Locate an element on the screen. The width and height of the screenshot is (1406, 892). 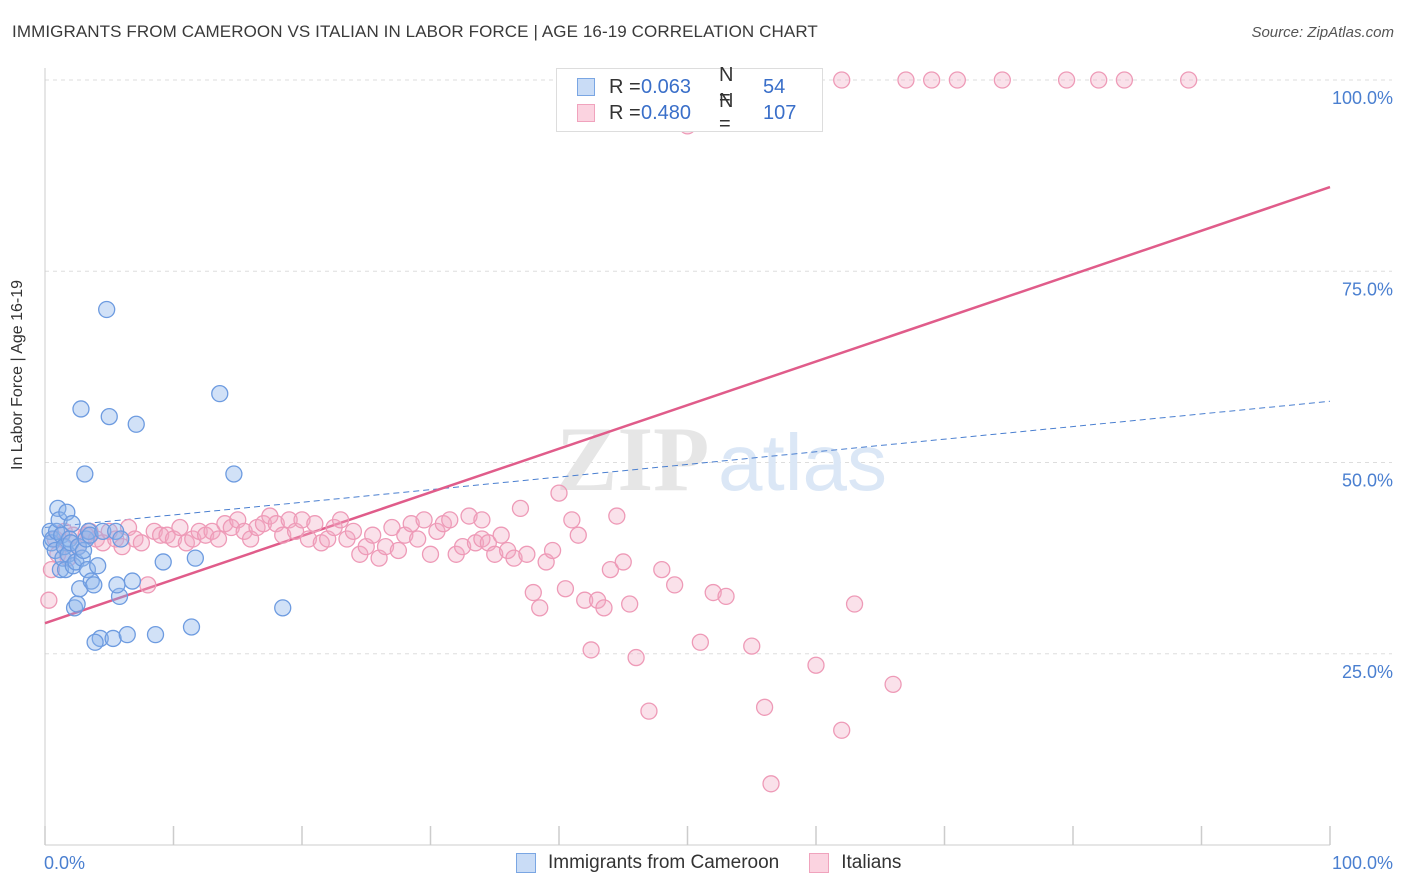
y-tick-label: 50.0% is located at coordinates (1367, 481).